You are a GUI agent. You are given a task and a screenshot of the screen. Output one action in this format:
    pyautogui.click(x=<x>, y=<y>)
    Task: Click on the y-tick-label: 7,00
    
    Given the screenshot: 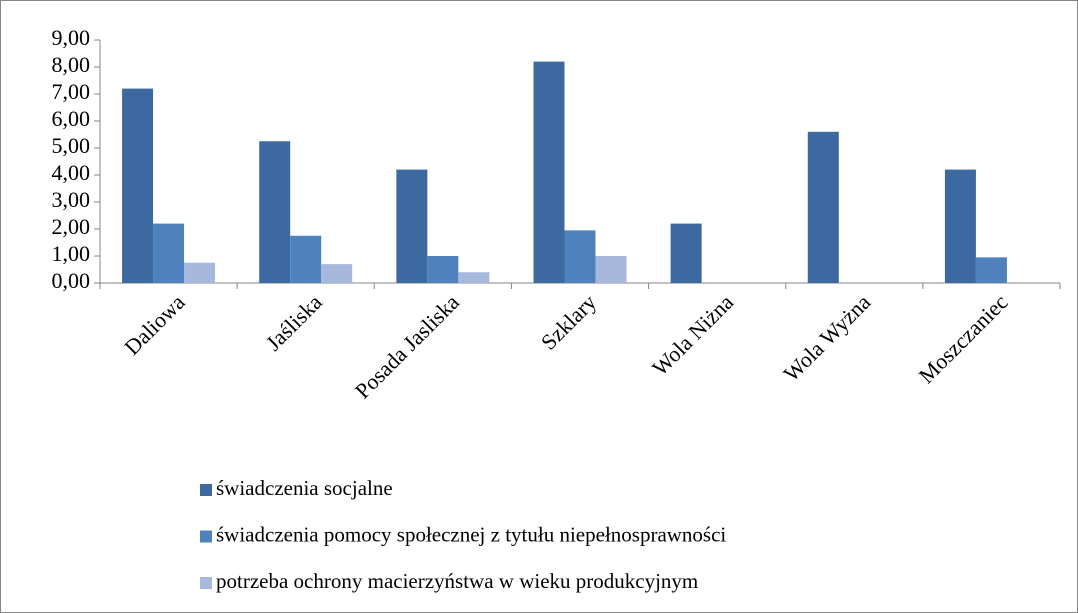 What is the action you would take?
    pyautogui.click(x=71, y=91)
    